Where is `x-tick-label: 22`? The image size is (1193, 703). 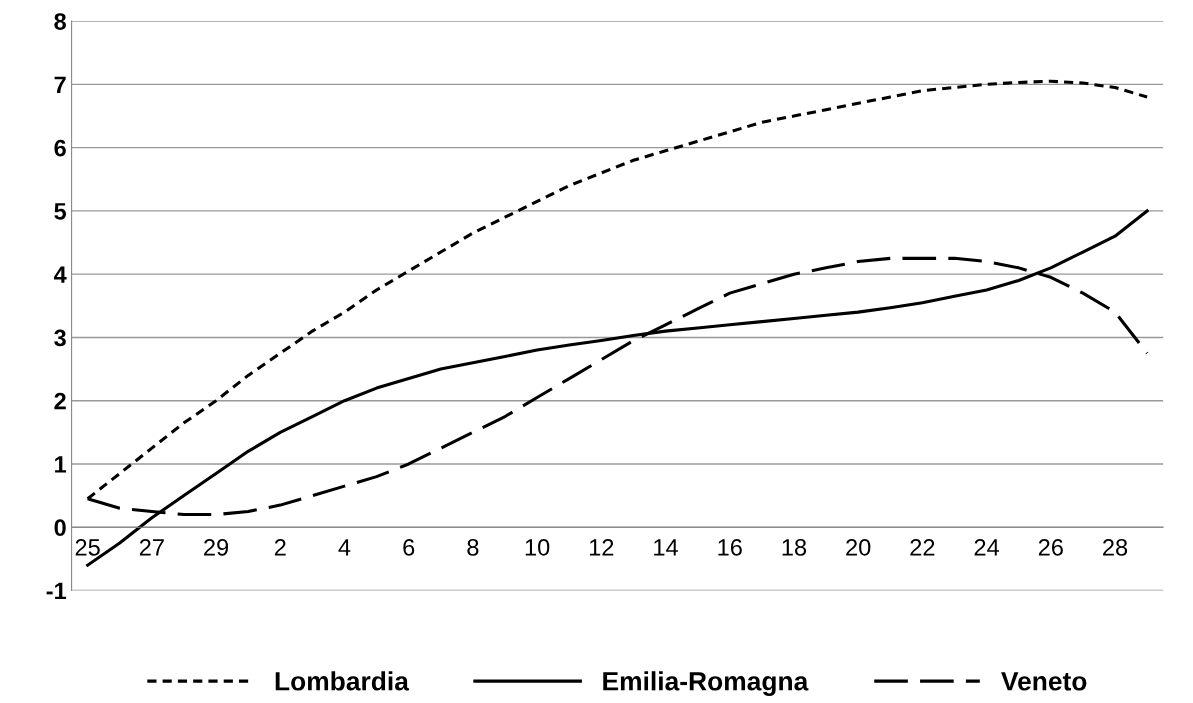 x-tick-label: 22 is located at coordinates (922, 547).